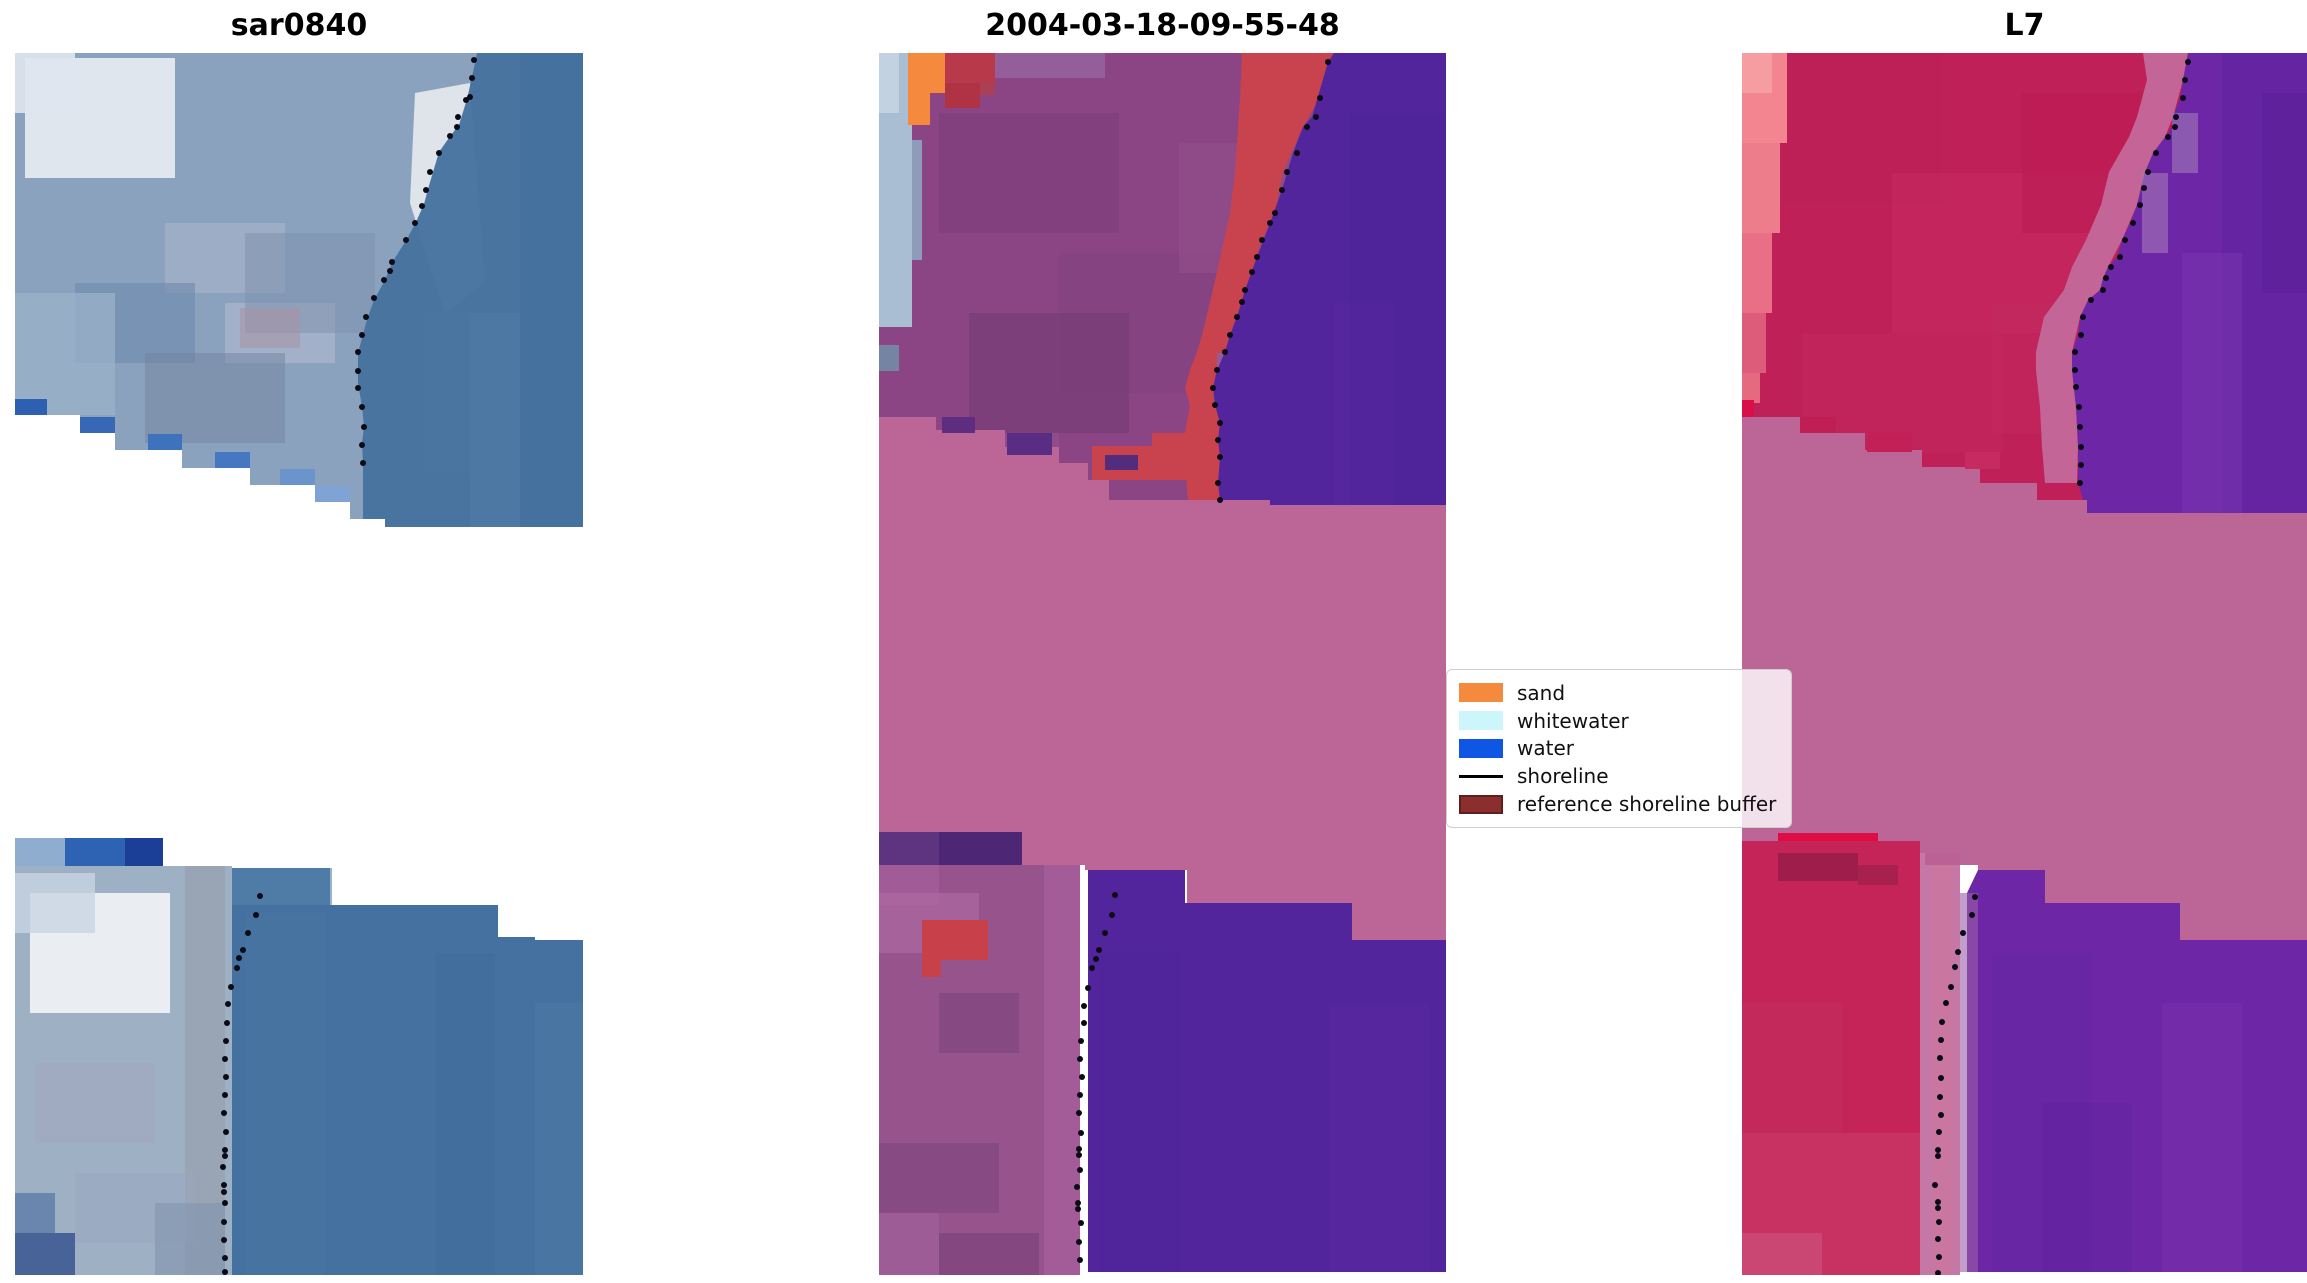 The height and width of the screenshot is (1283, 2307). Describe the element at coordinates (1619, 804) in the screenshot. I see `legend-item-reference-shoreline-buffer: reference shoreline buffer` at that location.